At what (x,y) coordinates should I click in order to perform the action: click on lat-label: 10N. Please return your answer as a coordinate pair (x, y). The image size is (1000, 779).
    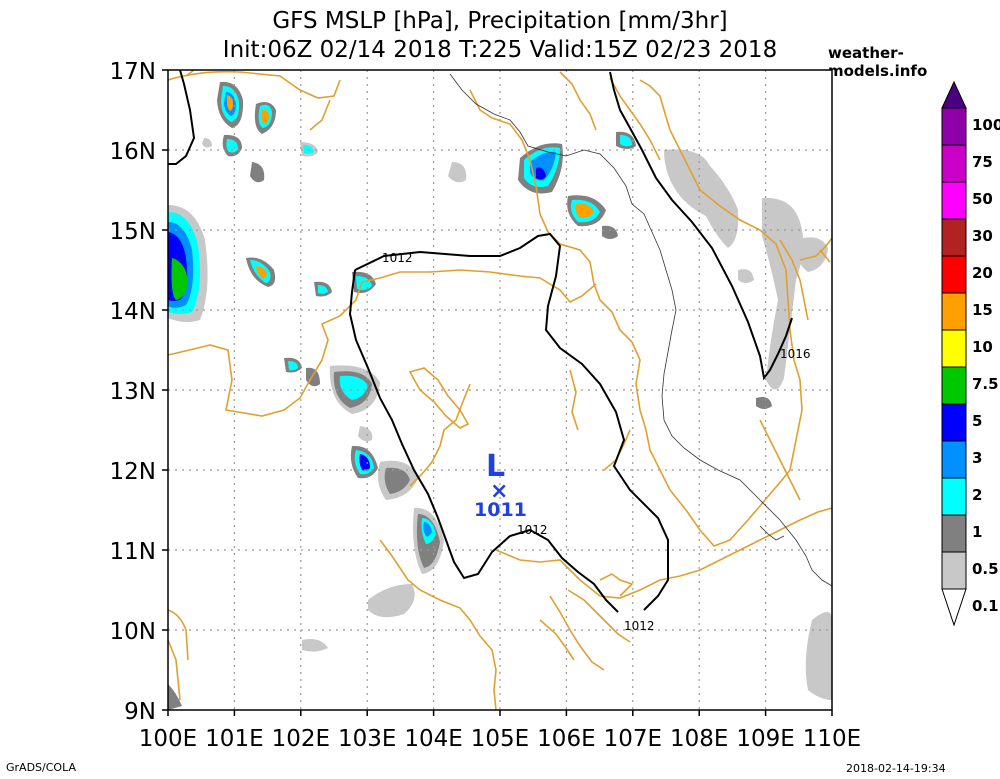
    Looking at the image, I should click on (133, 632).